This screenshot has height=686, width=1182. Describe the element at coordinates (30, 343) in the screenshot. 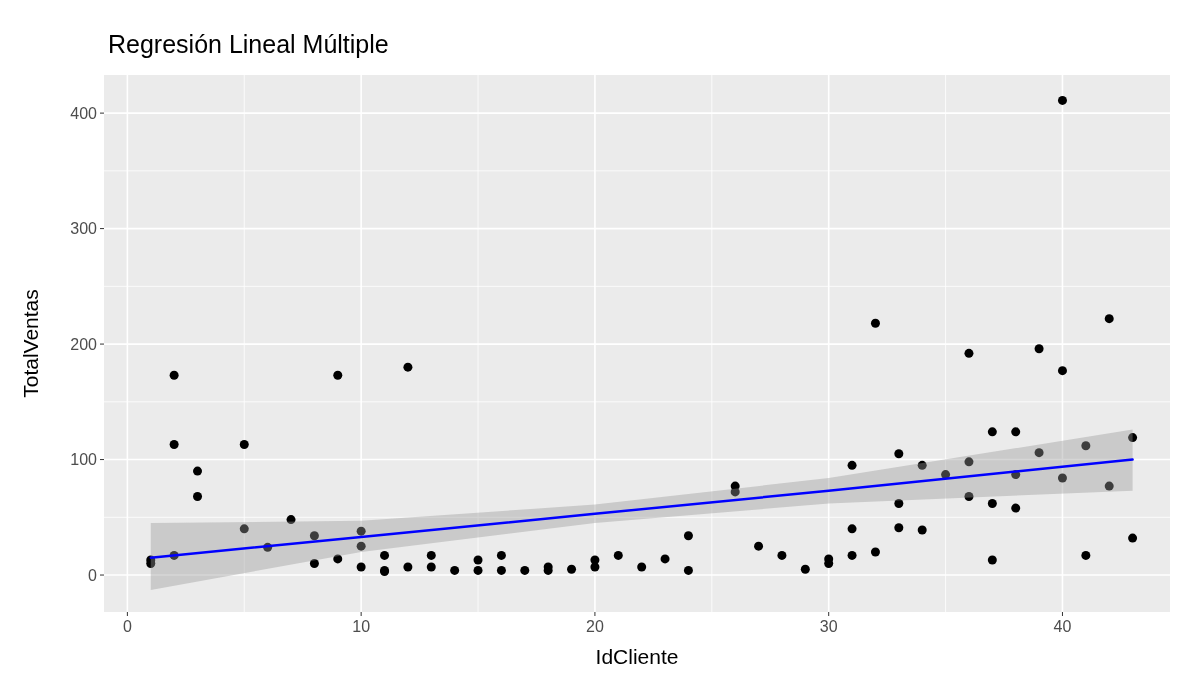

I see `y-axis-title: TotalVentas` at that location.